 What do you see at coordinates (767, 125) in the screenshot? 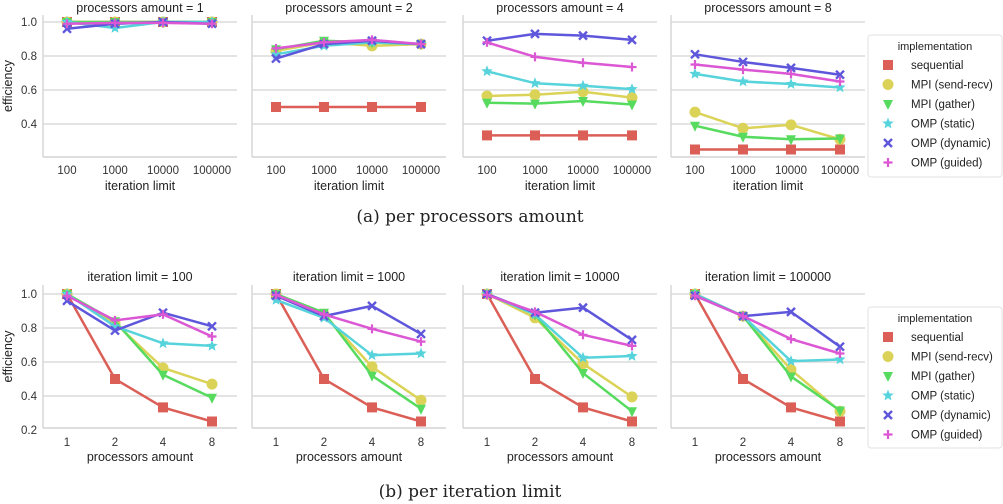
I see `series-mpi-send-recv` at bounding box center [767, 125].